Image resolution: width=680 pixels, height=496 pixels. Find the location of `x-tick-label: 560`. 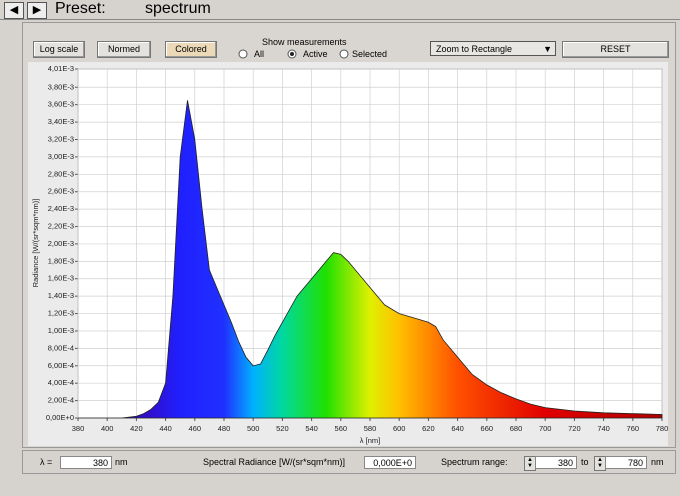

x-tick-label: 560 is located at coordinates (341, 428).